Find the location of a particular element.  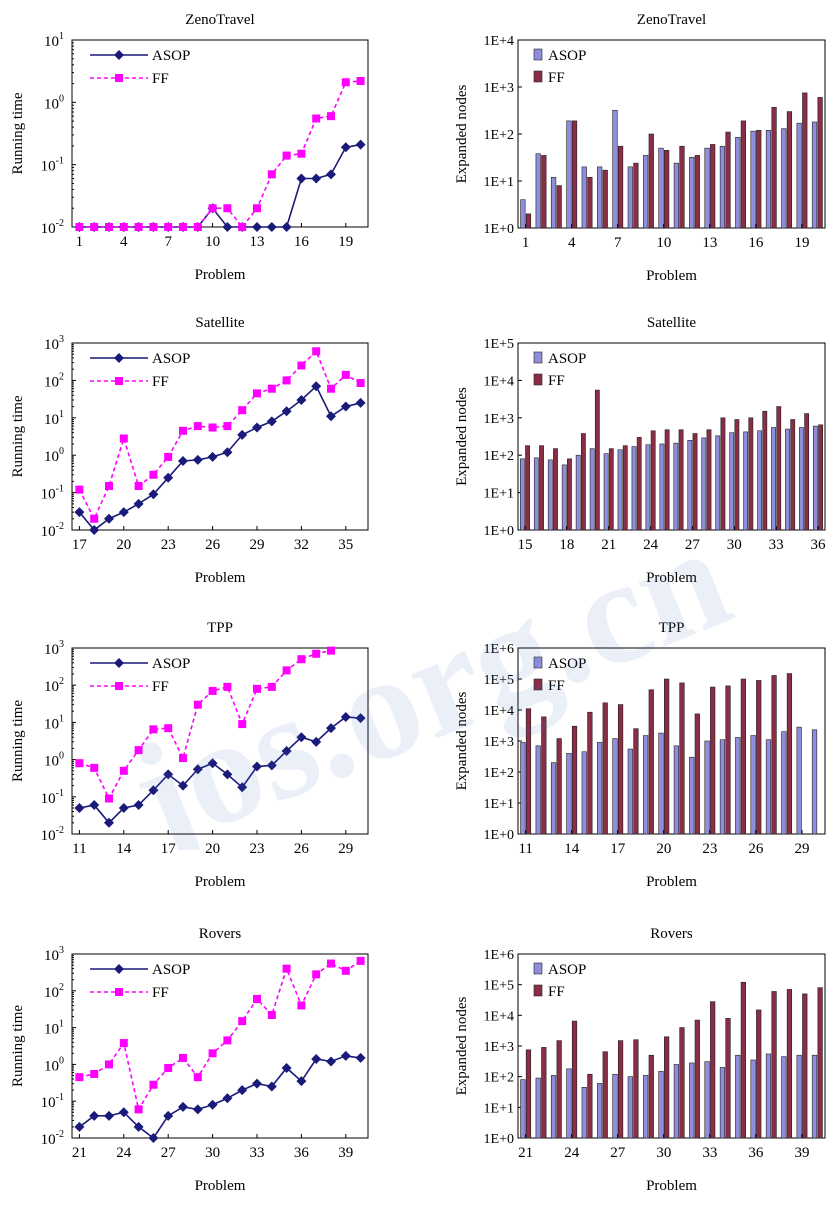

y-tick-label: 10¹ is located at coordinates (54, 40).